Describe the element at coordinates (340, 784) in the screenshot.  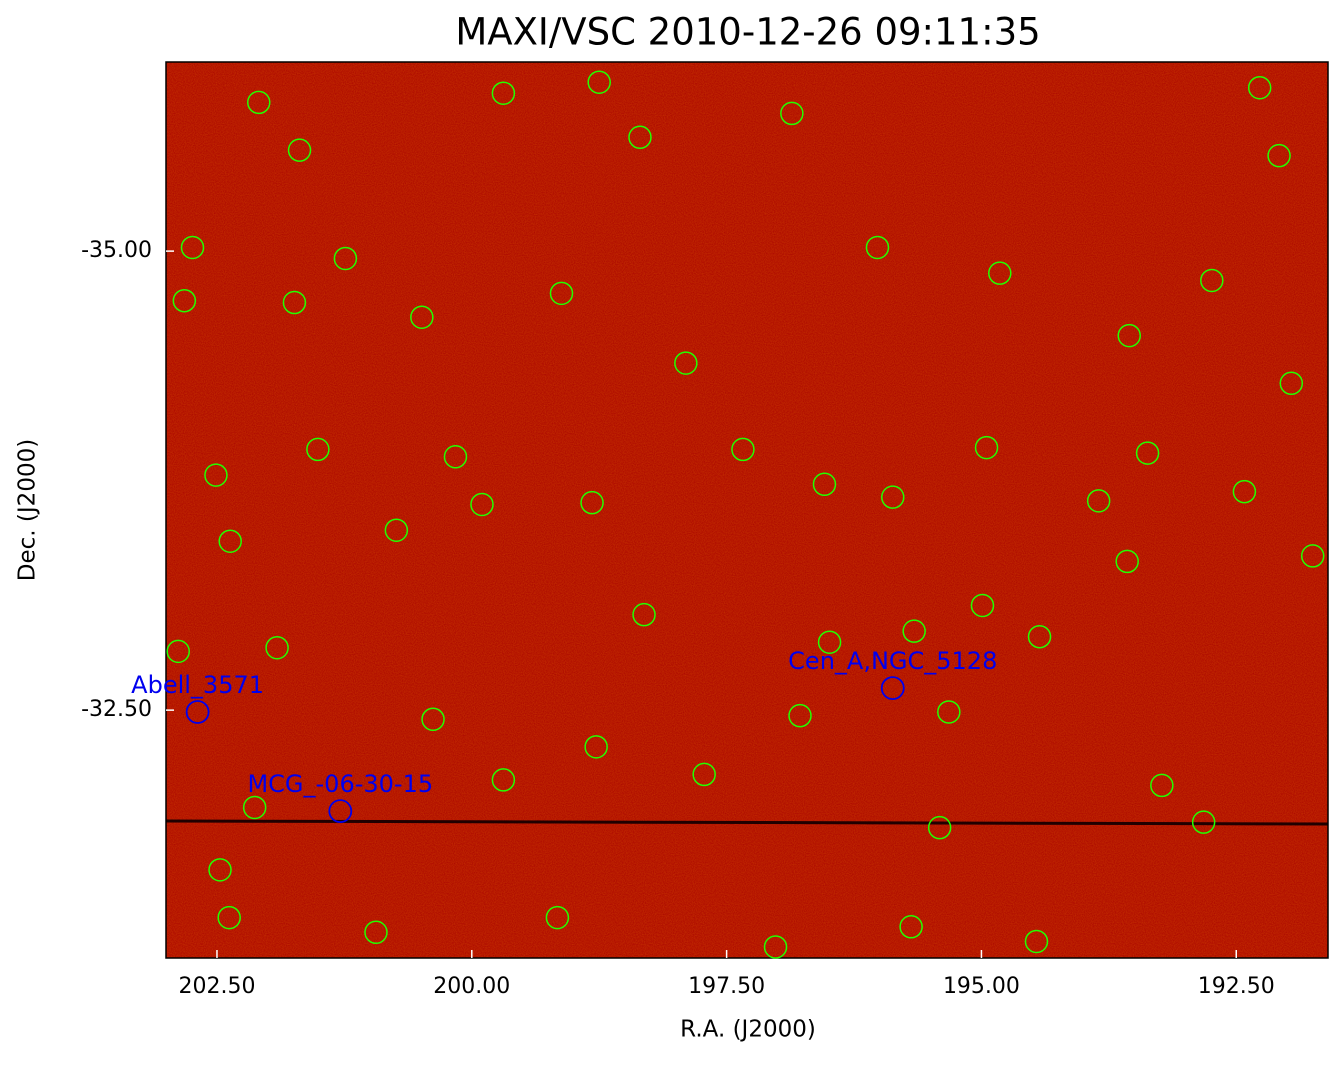
I see `source-label: MCG_-06-30-15` at that location.